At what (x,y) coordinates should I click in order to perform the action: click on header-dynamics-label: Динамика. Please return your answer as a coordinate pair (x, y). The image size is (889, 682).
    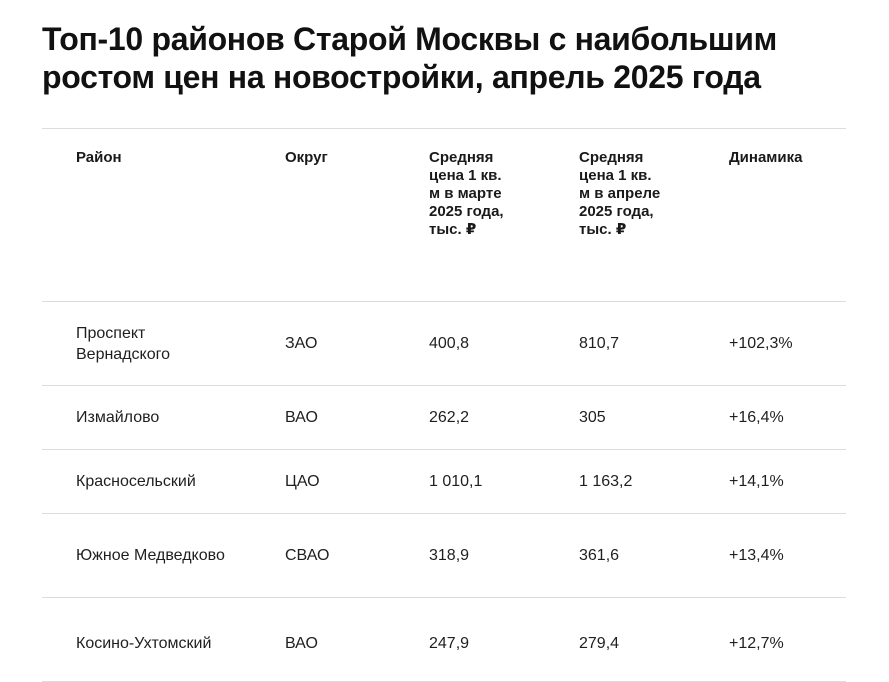
    Looking at the image, I should click on (766, 157).